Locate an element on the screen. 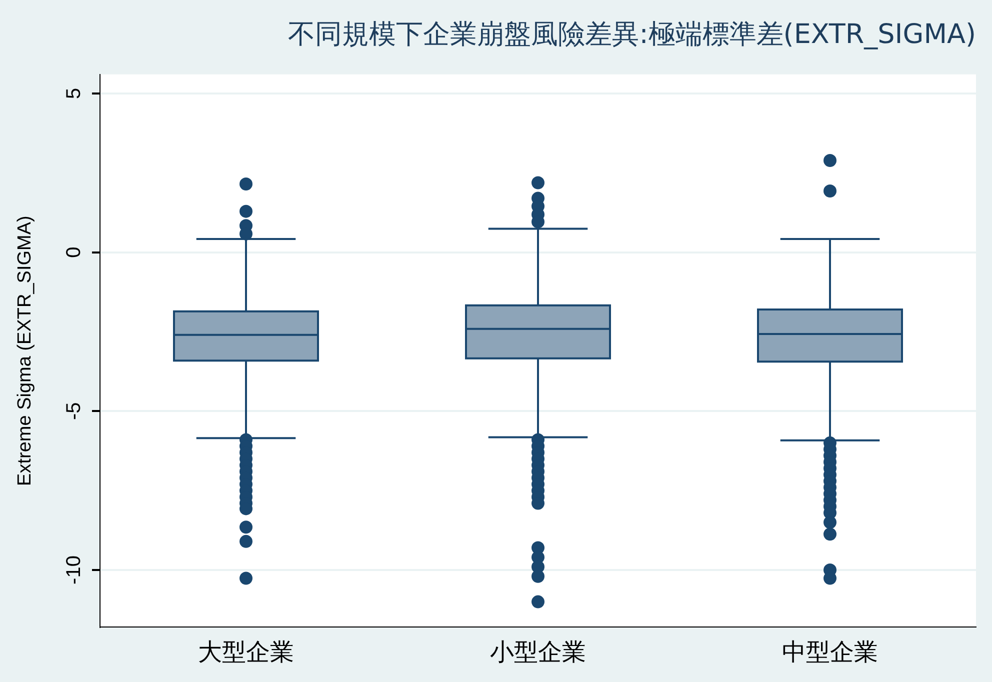 This screenshot has width=992, height=682. y-tick-label: -5 is located at coordinates (74, 411).